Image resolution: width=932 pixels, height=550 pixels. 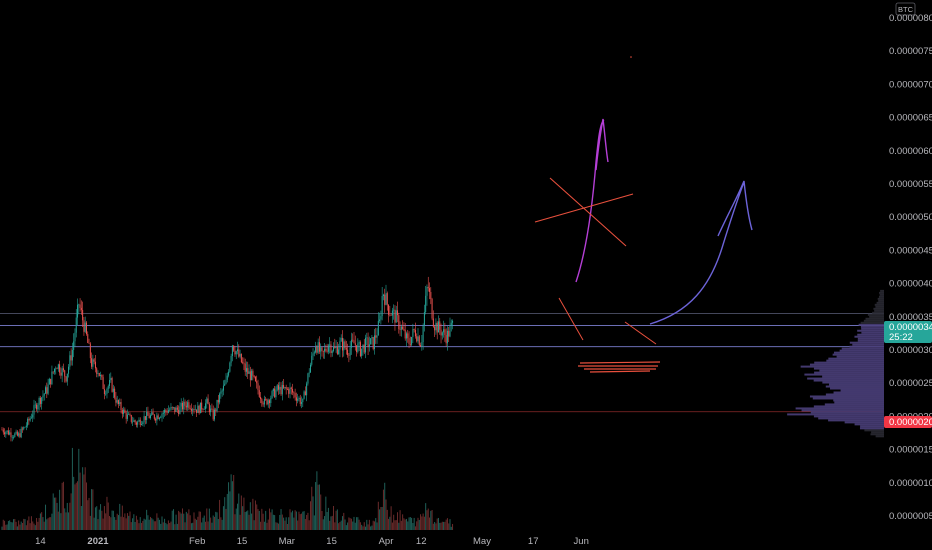 I want to click on wedge-trend-line-lower, so click(x=640, y=333).